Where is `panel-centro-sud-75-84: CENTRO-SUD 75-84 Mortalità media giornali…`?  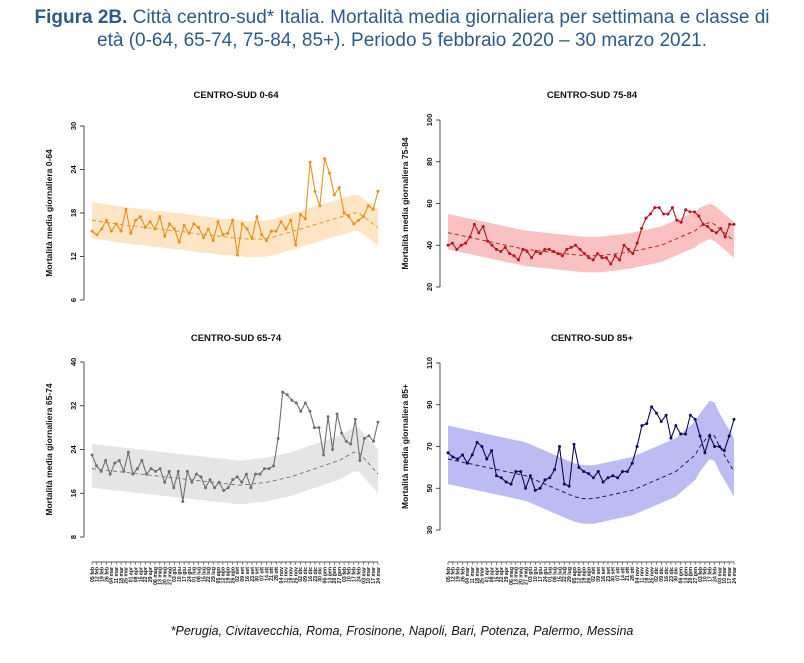 panel-centro-sud-75-84: CENTRO-SUD 75-84 Mortalità media giornali… is located at coordinates (568, 190).